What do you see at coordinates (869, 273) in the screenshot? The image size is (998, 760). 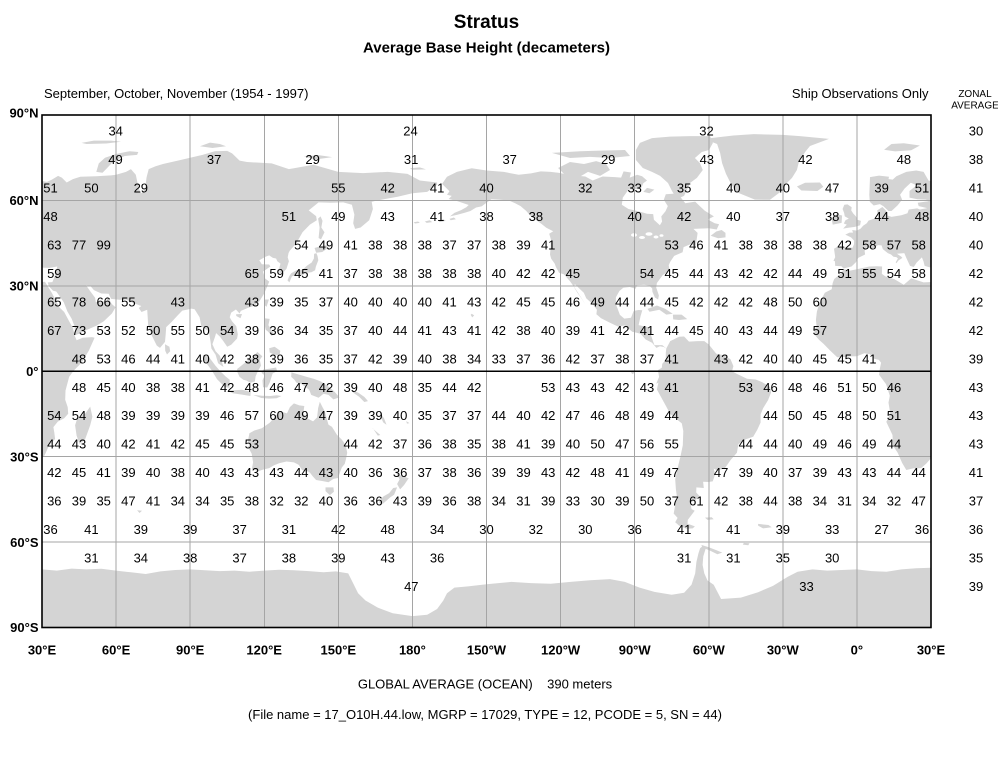 I see `svg-text: 55` at bounding box center [869, 273].